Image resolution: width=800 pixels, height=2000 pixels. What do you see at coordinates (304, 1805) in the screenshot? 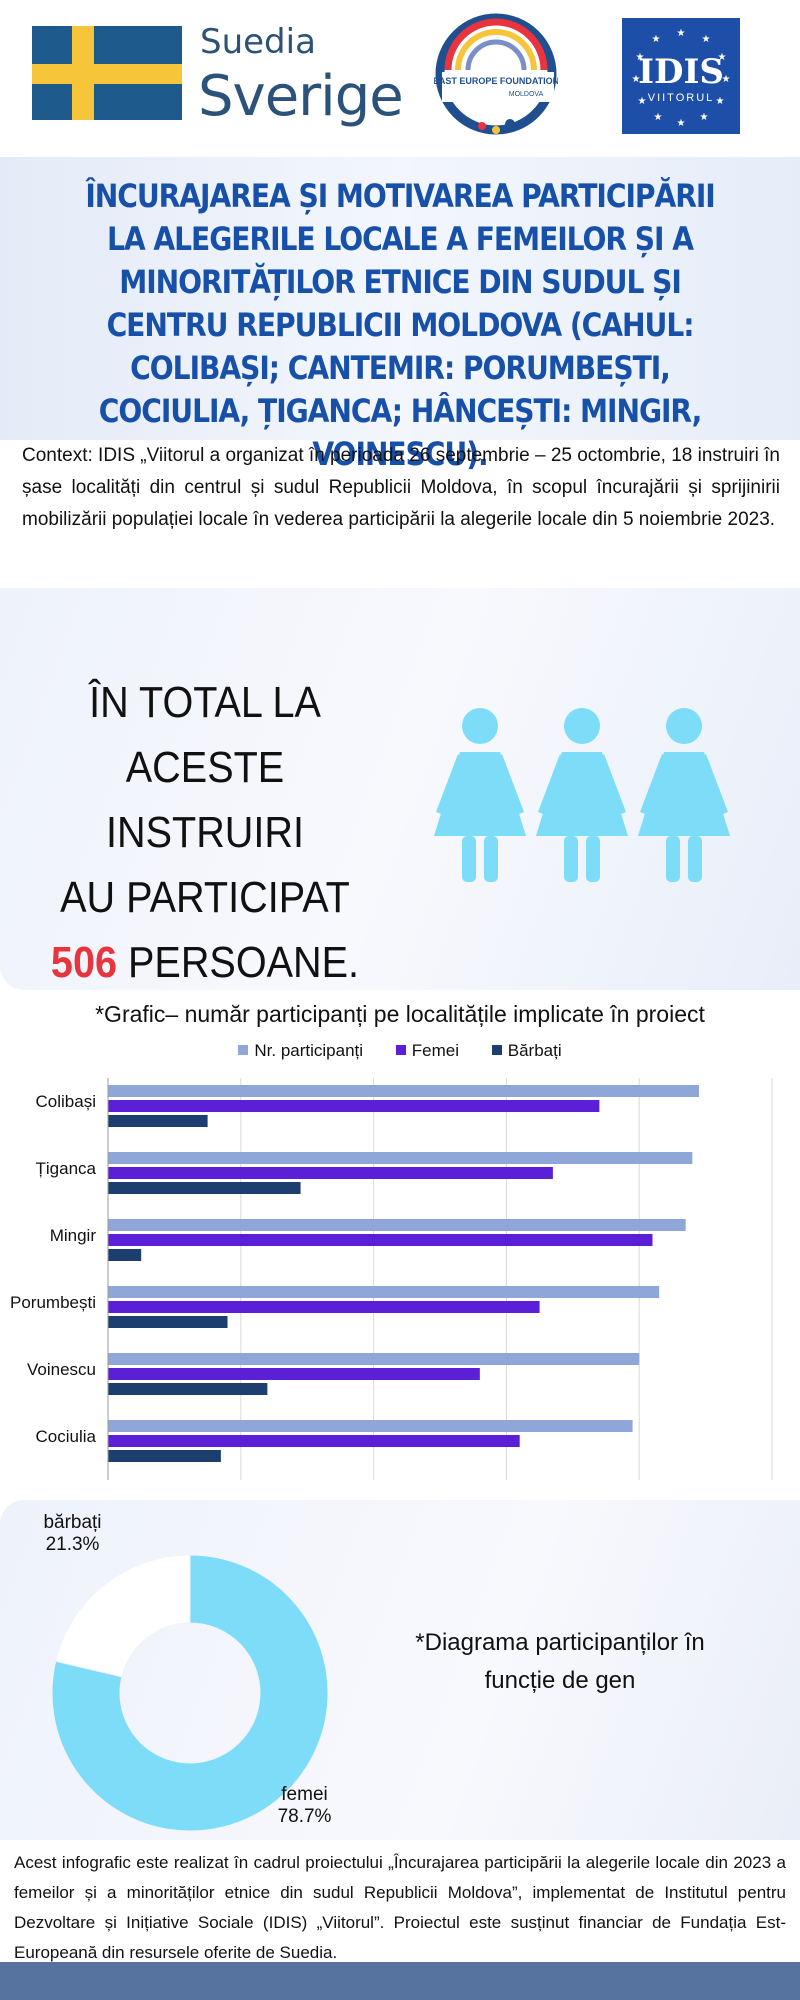
I see `pie-label-femei: femei 78.7%` at bounding box center [304, 1805].